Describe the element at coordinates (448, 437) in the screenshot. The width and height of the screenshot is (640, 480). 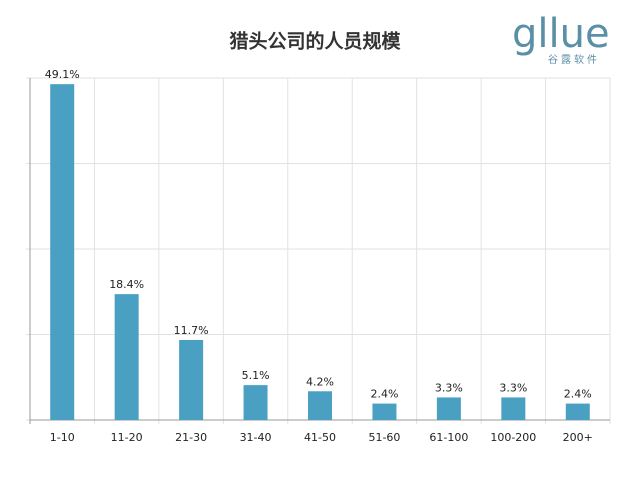
I see `x-tick-label: 61-100` at that location.